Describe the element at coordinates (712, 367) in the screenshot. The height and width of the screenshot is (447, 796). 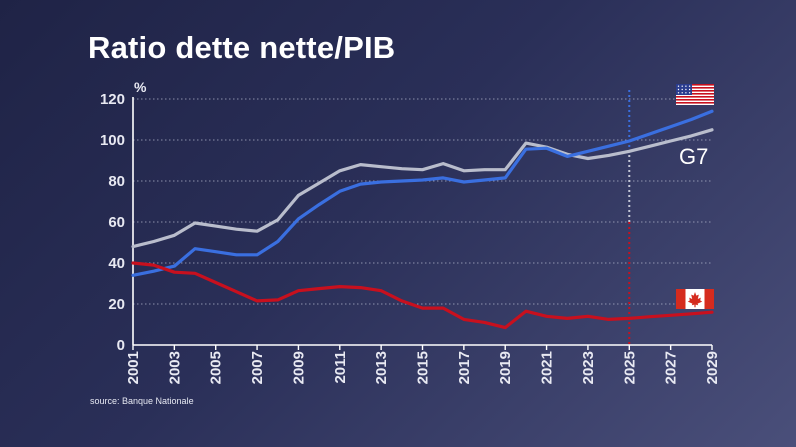
I see `x-tick-label: 2029` at that location.